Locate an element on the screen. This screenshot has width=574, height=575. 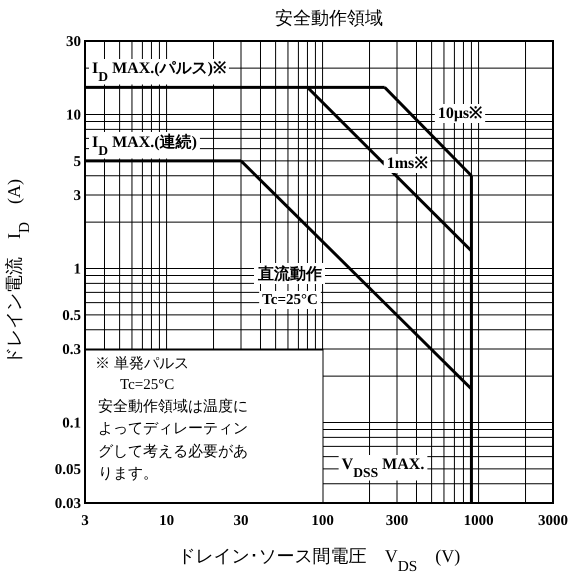
y-tick-label: 1 is located at coordinates (77, 269).